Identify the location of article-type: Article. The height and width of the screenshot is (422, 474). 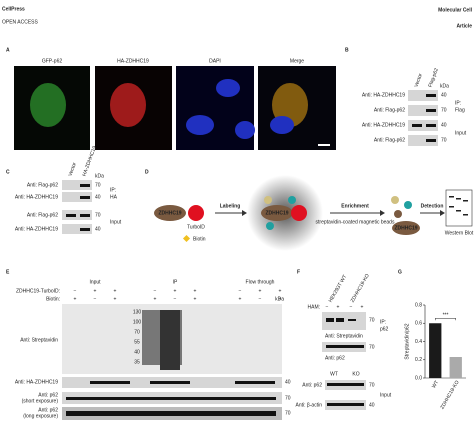
(464, 26).